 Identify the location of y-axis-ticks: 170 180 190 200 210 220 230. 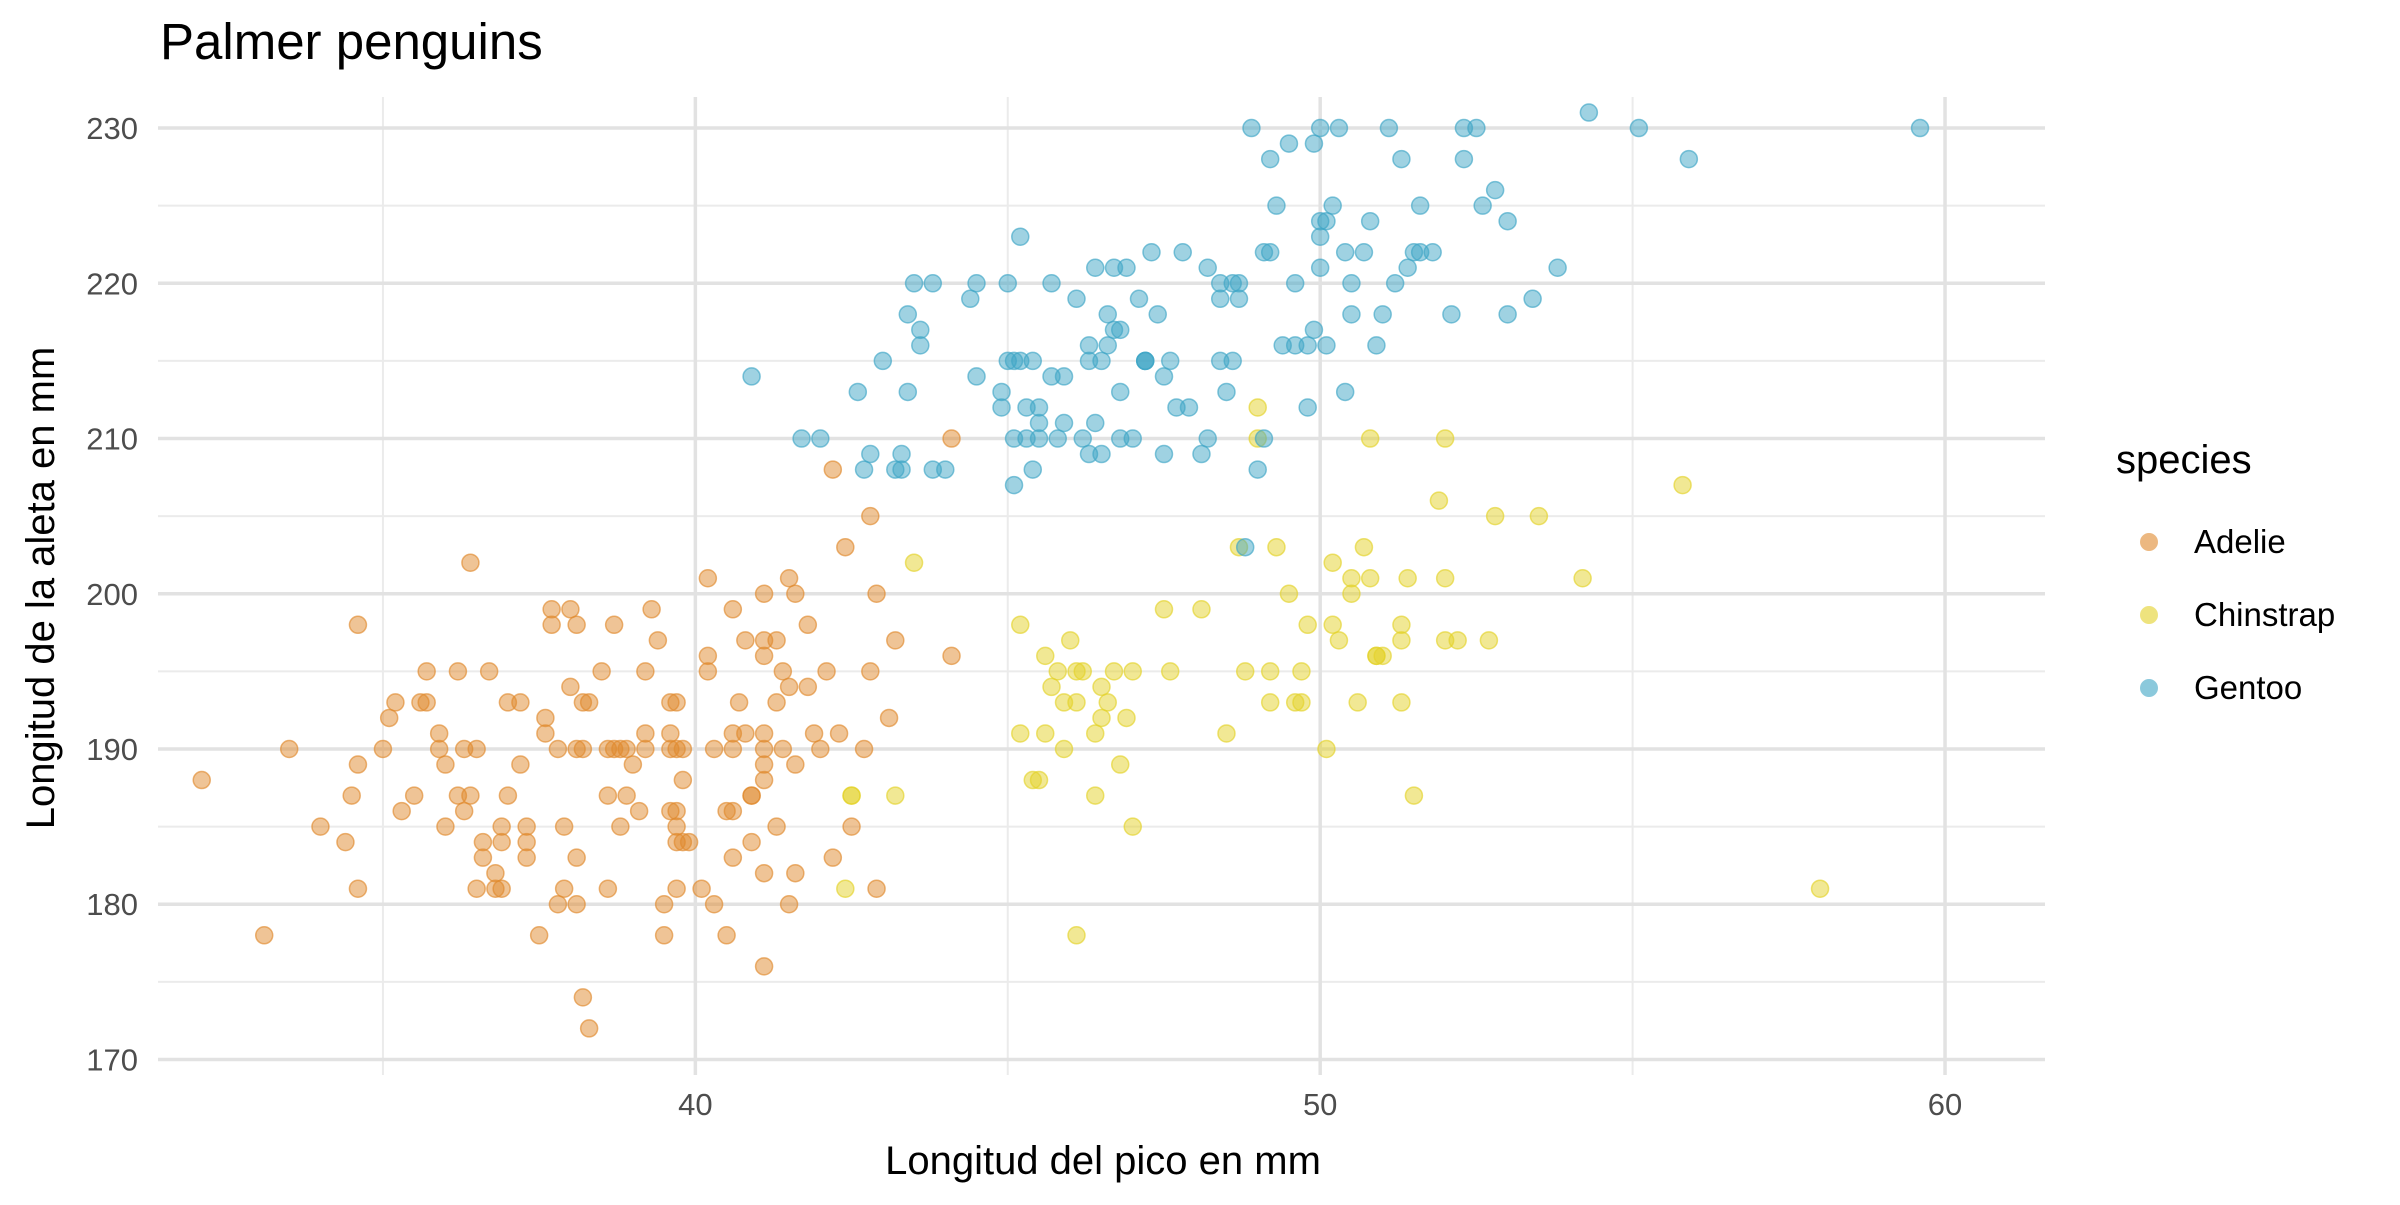
(112, 594).